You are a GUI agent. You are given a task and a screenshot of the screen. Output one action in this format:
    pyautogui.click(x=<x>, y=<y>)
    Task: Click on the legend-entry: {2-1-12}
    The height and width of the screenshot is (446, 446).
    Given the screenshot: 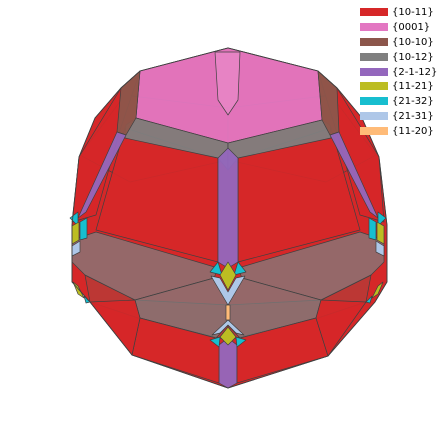 What is the action you would take?
    pyautogui.click(x=400, y=73)
    